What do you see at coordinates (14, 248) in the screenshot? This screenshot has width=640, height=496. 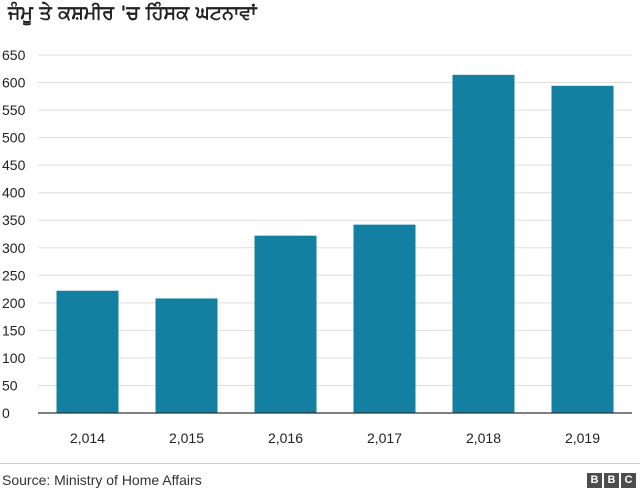 I see `y-tick-label-300: 300` at bounding box center [14, 248].